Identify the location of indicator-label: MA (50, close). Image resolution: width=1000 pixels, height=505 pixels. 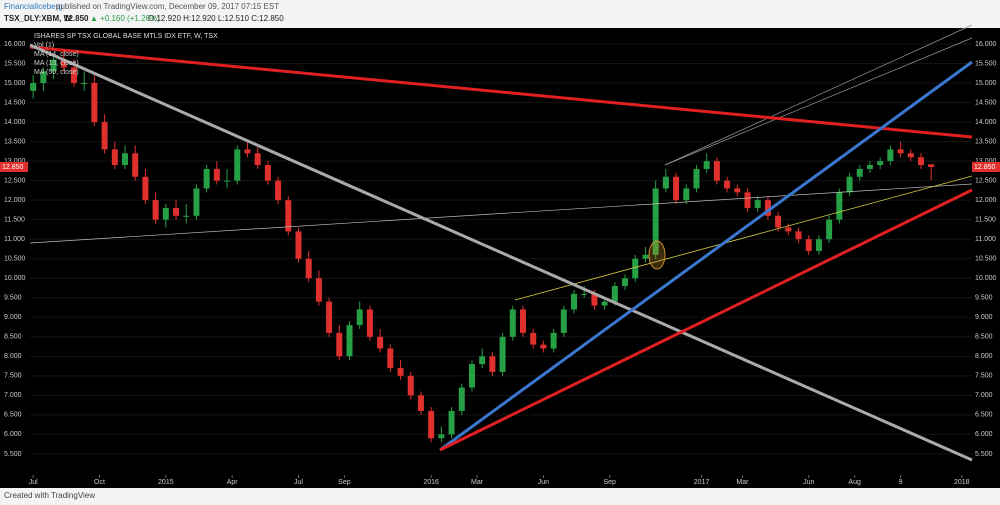
(56, 72).